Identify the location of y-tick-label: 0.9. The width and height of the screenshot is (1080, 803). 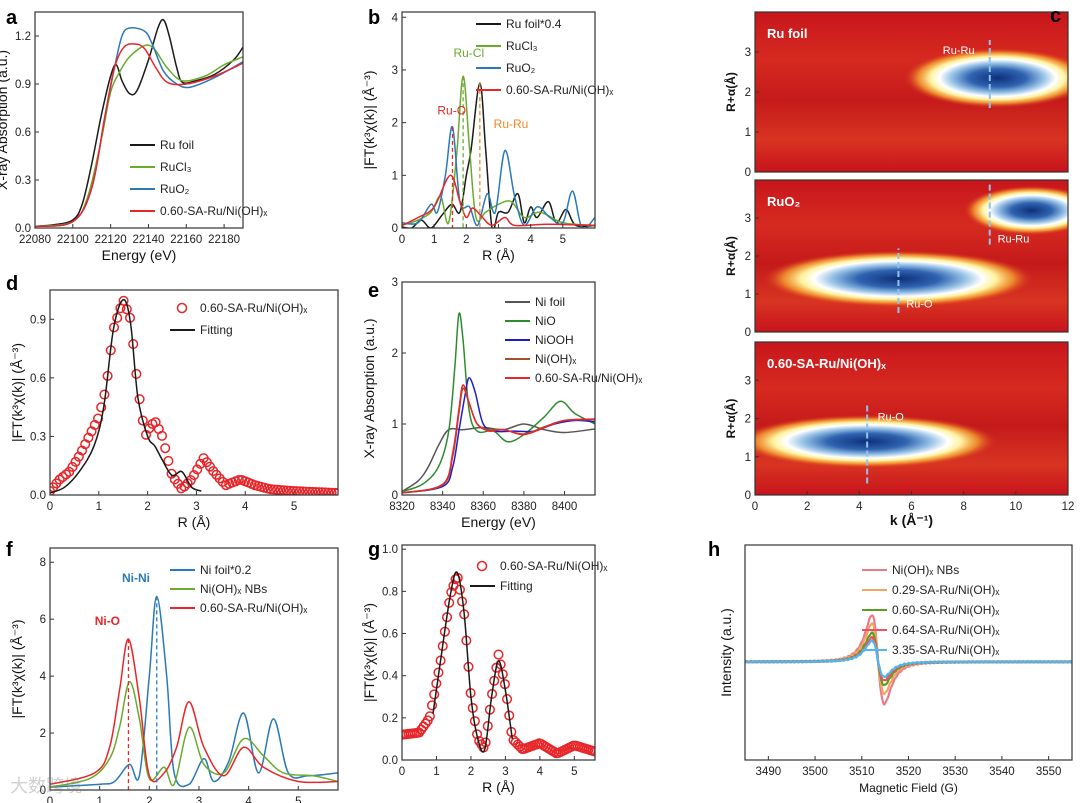
(38, 320).